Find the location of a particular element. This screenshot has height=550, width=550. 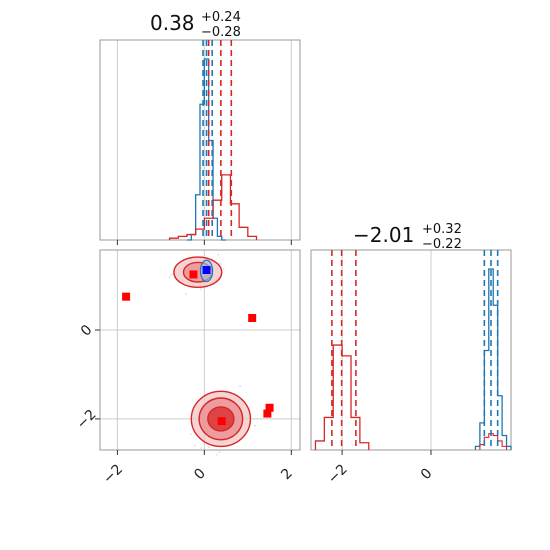

blue-histogram is located at coordinates (493, 359).